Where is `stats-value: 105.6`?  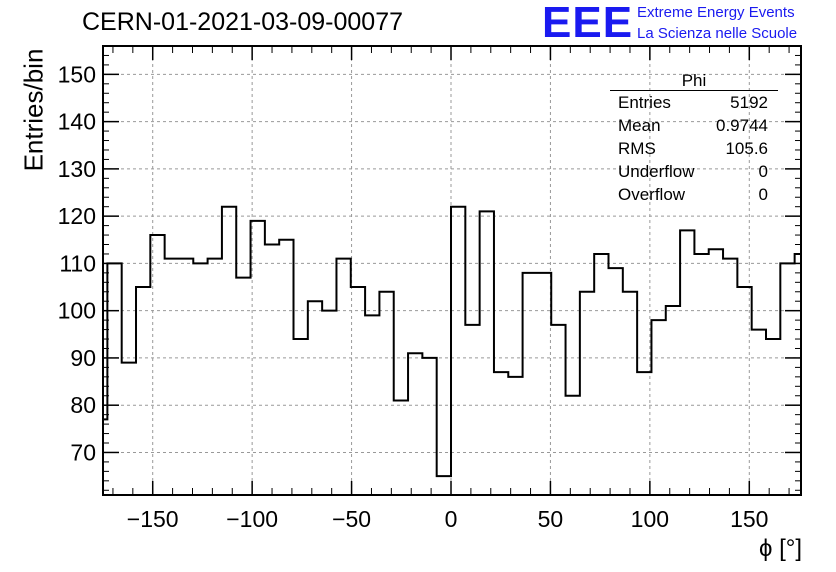 stats-value: 105.6 is located at coordinates (746, 148).